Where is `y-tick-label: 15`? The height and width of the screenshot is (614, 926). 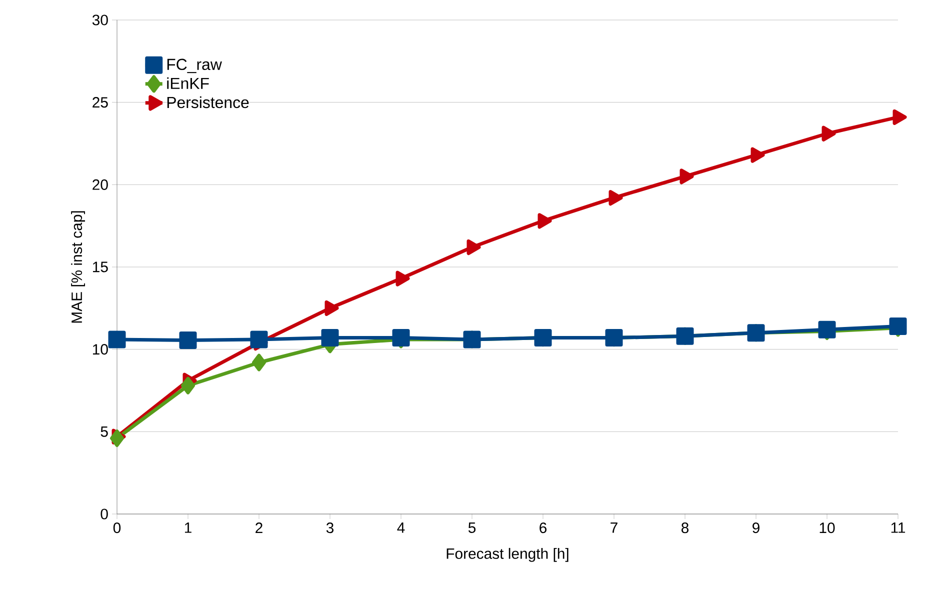 y-tick-label: 15 is located at coordinates (100, 267).